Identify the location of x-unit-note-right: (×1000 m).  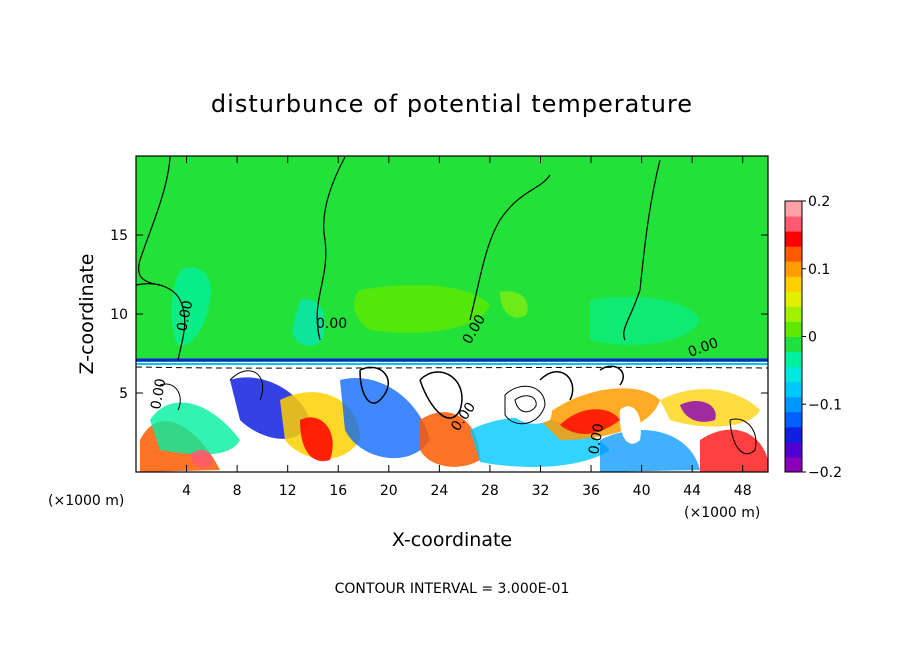
(722, 513).